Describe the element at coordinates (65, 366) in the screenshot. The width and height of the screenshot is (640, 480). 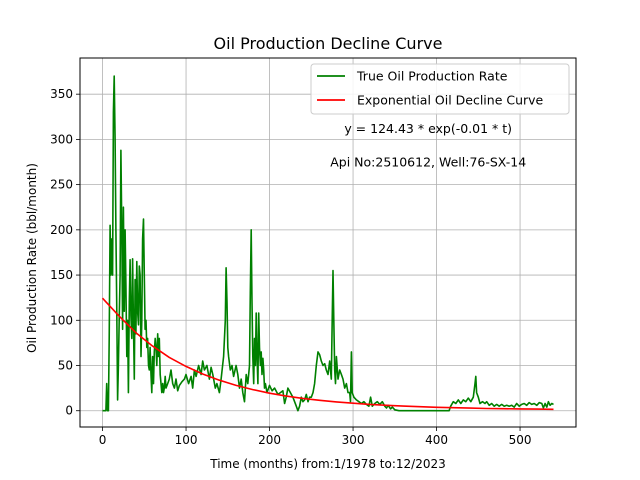
I see `y-tick-label-1: 50` at that location.